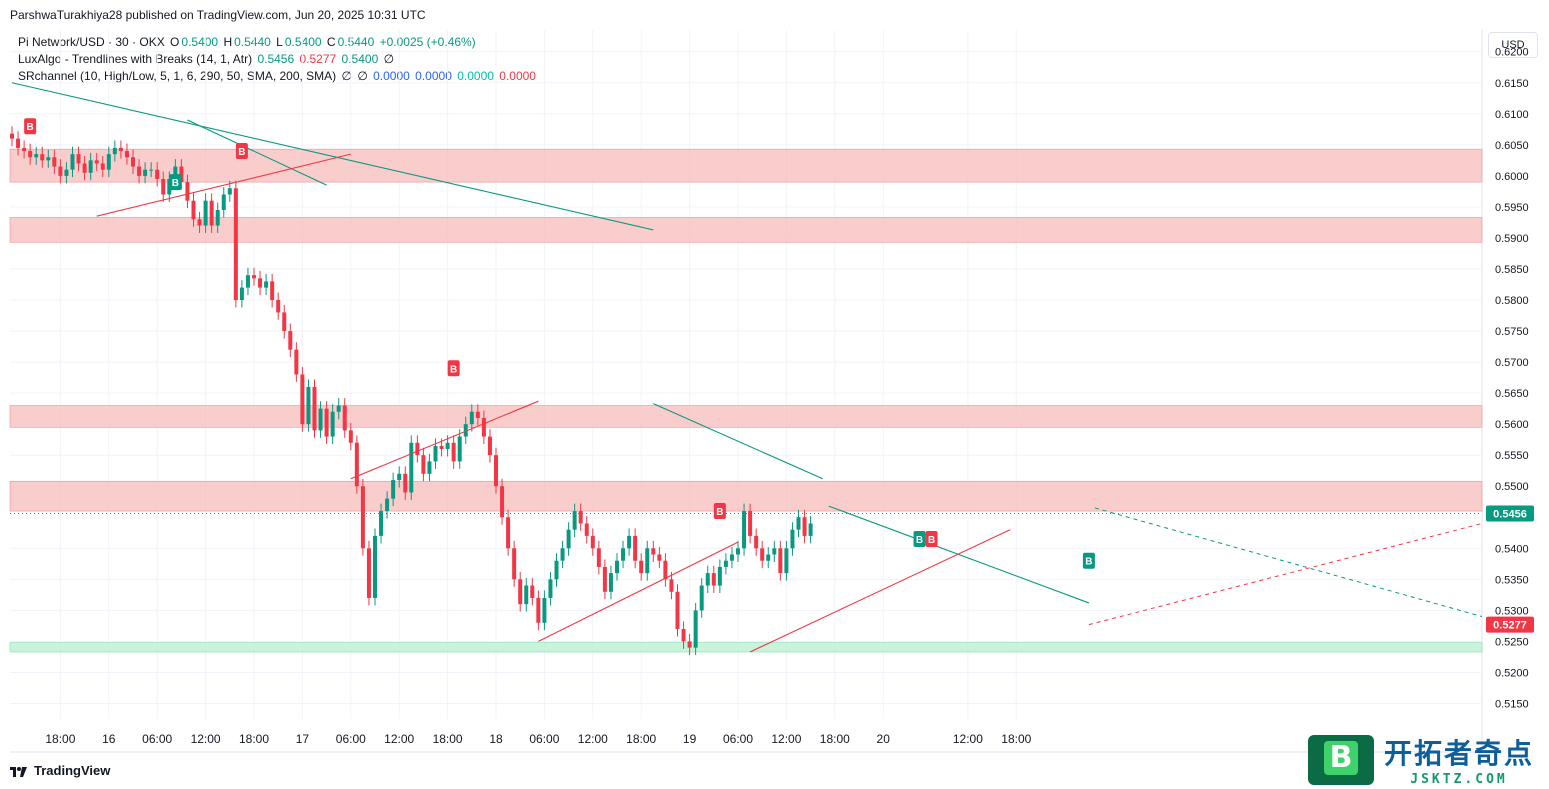  Describe the element at coordinates (228, 42) in the screenshot. I see `high-label: H` at that location.